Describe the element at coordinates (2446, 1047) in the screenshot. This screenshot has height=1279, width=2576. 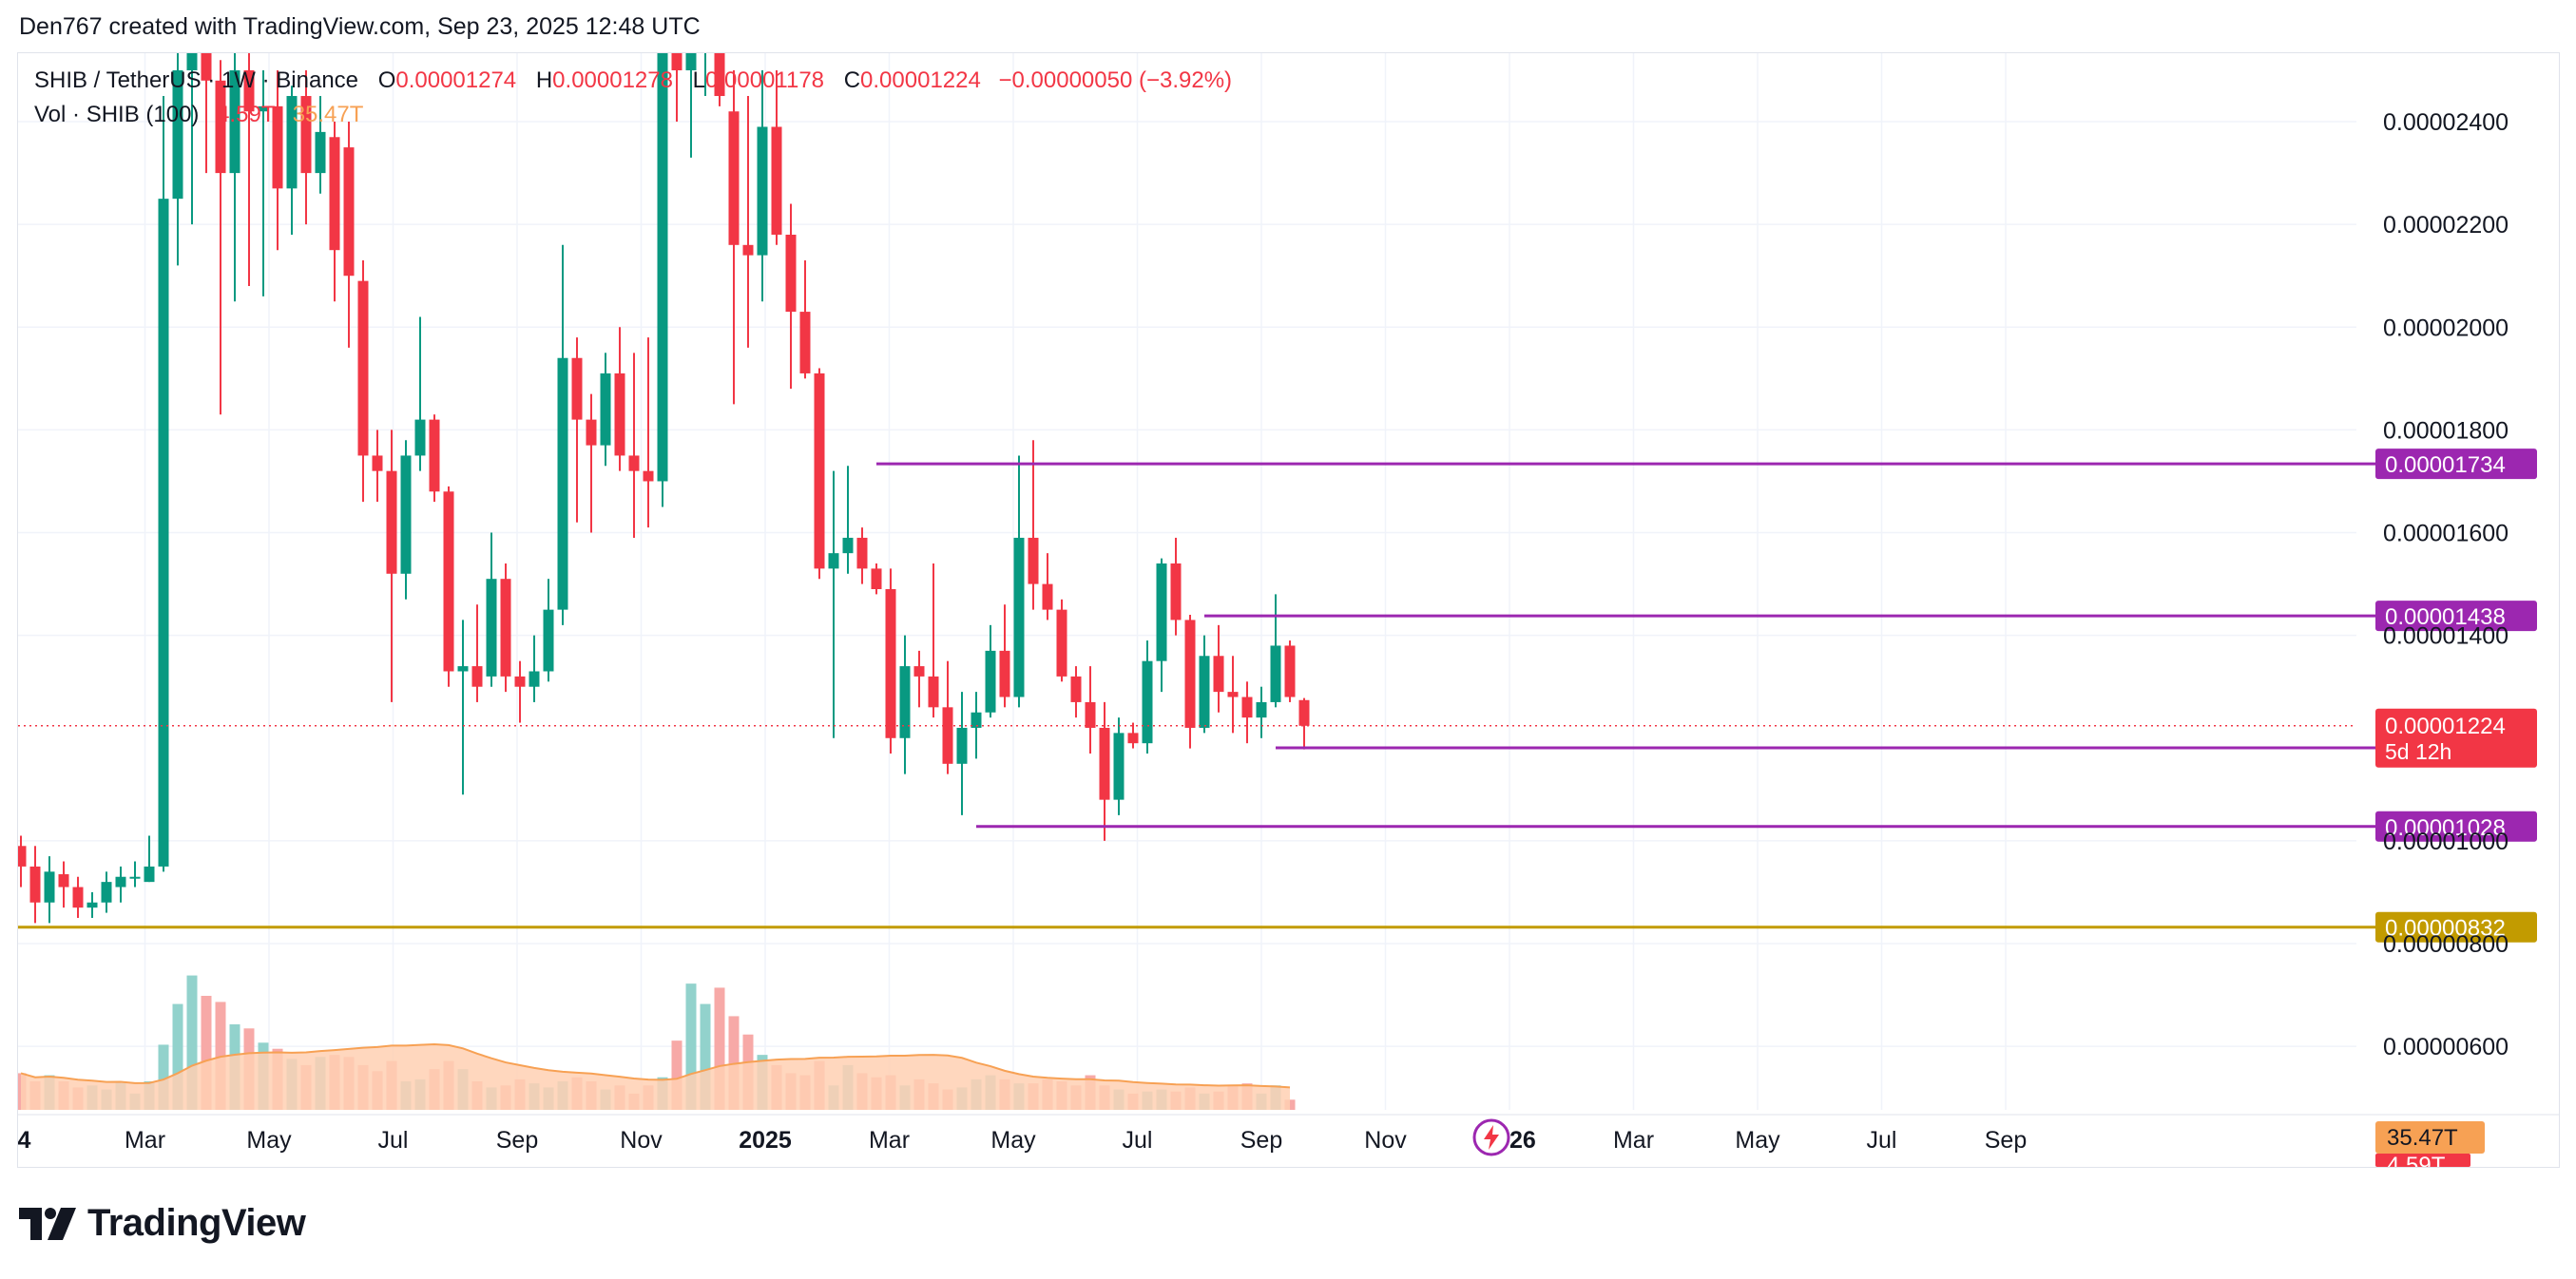
I see `price-tick-label: 0.00000600` at that location.